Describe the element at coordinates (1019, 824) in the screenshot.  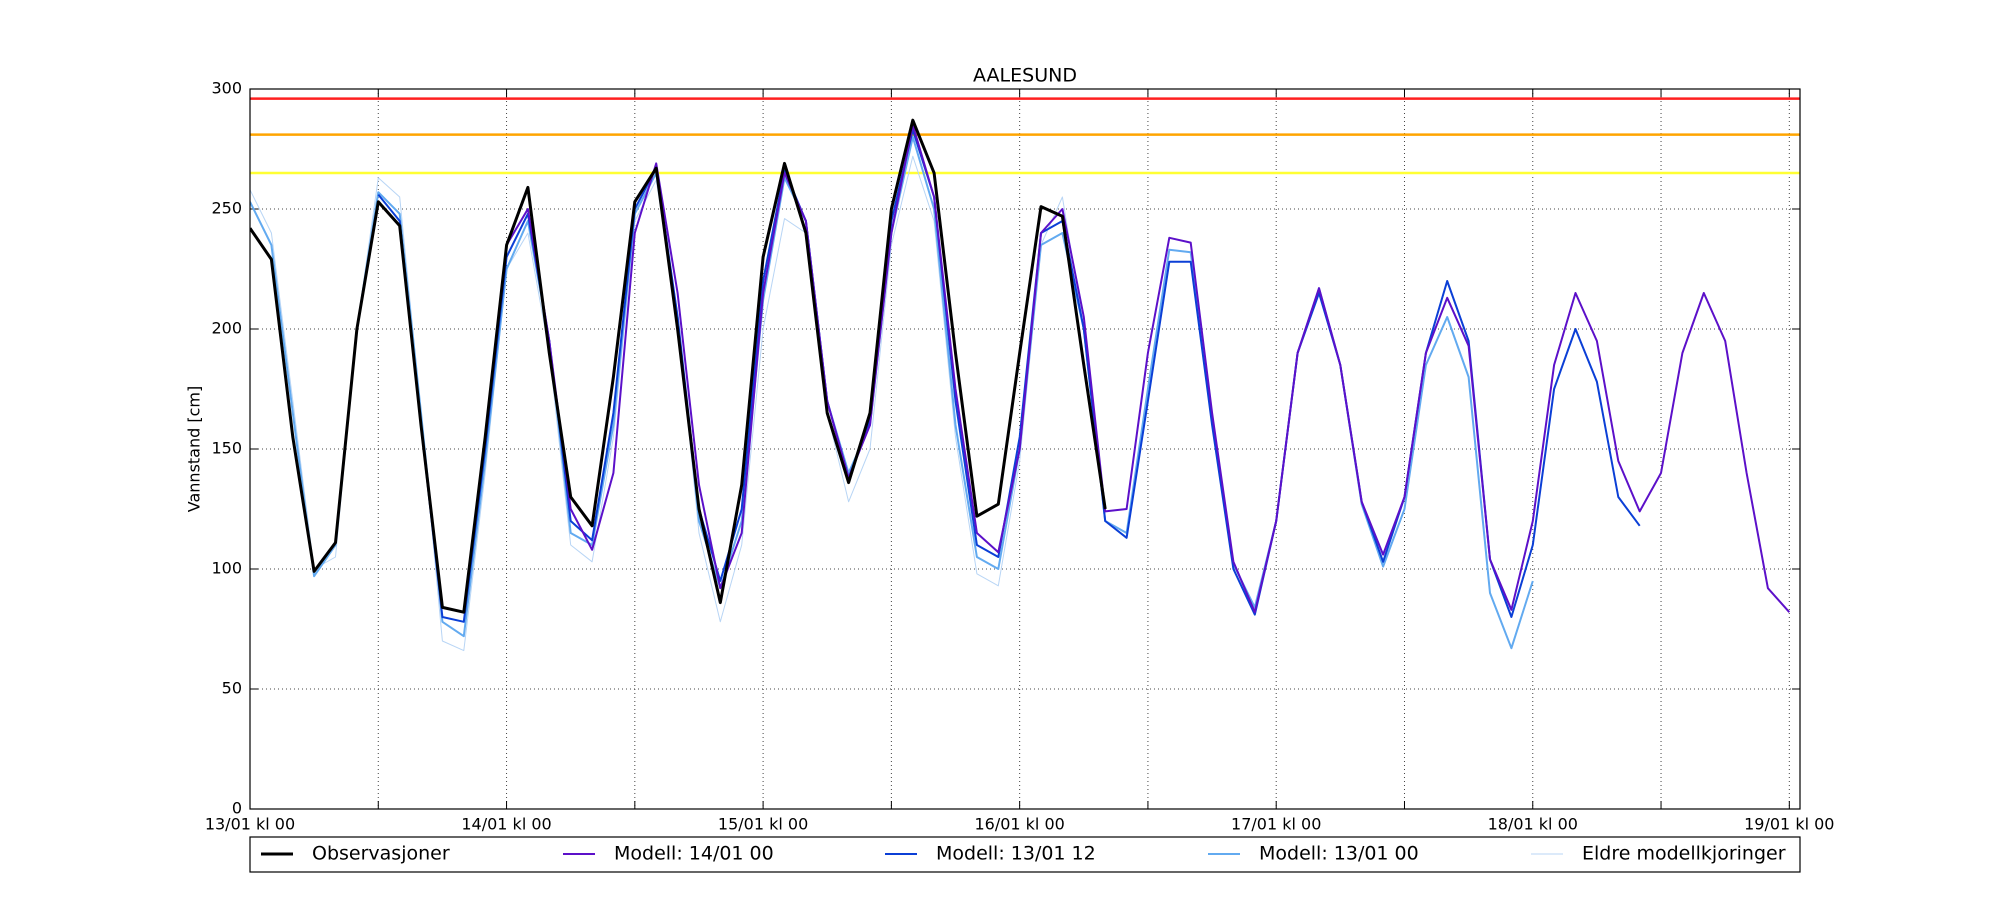
I see `x-tick-label: 16/01 kl 00` at that location.